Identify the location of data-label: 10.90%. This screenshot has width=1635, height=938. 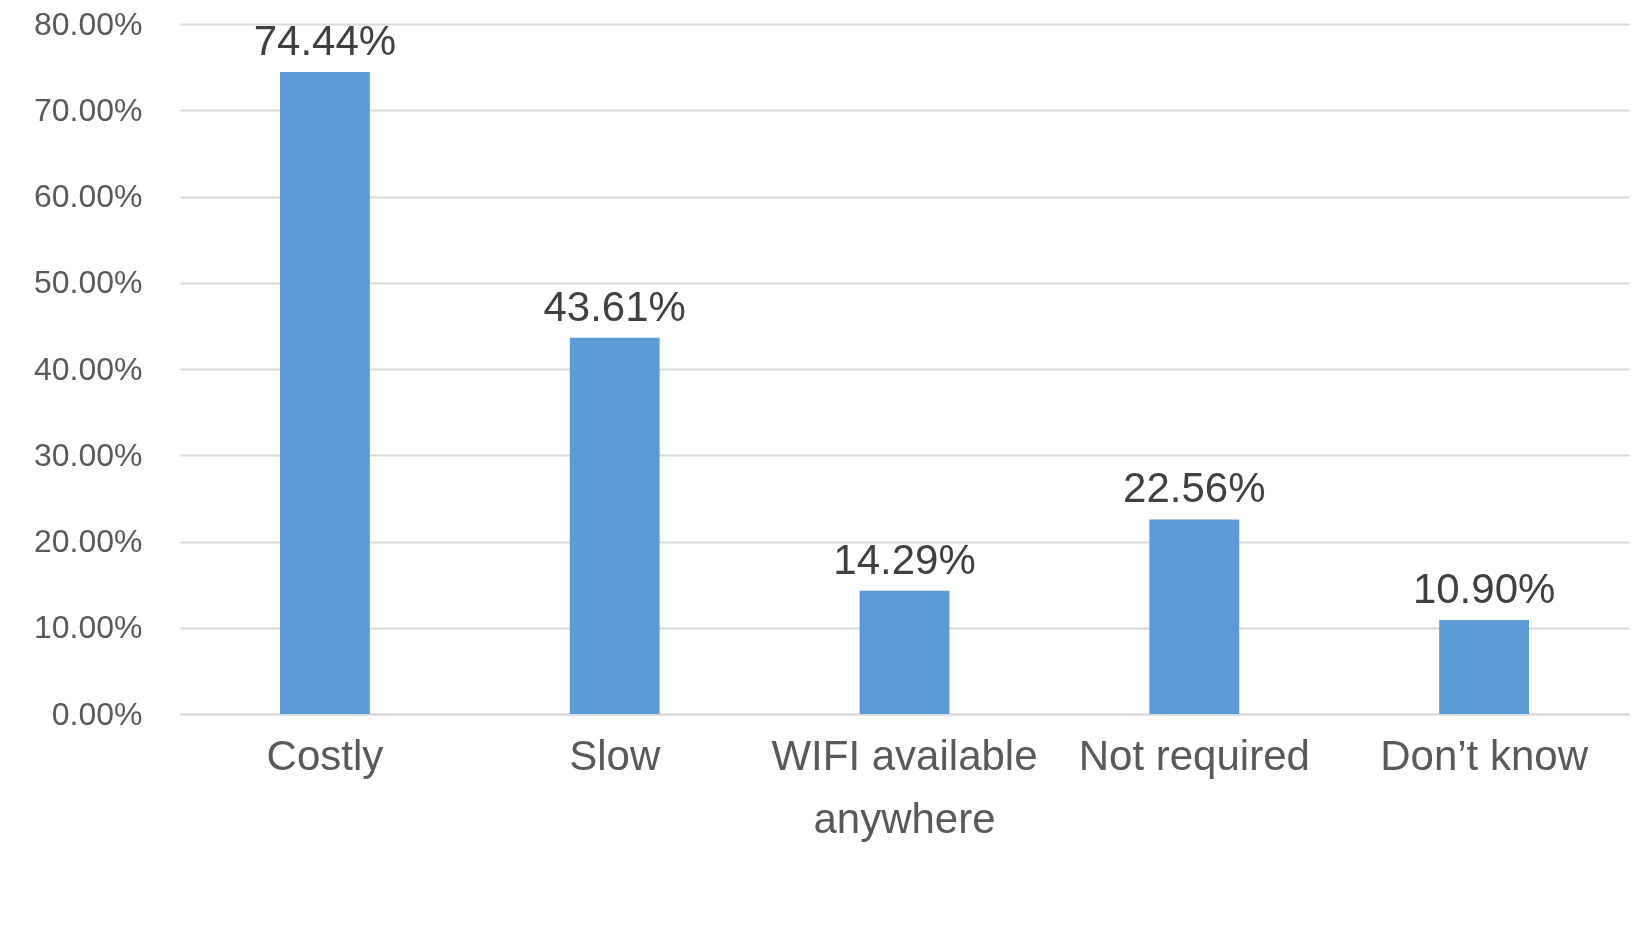
(1484, 588).